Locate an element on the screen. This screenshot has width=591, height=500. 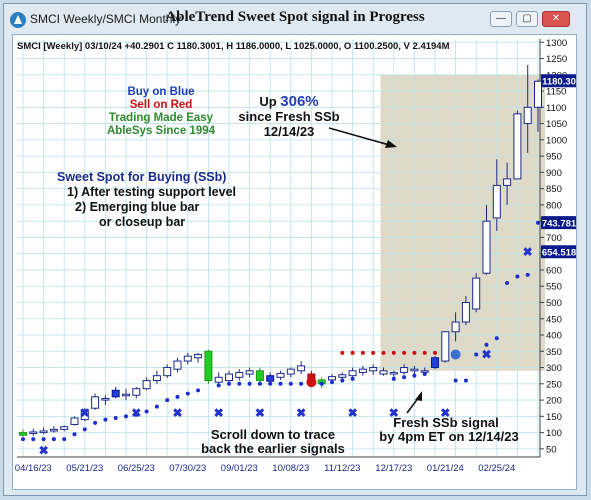
x-tick-label: 02/25/24 is located at coordinates (496, 468).